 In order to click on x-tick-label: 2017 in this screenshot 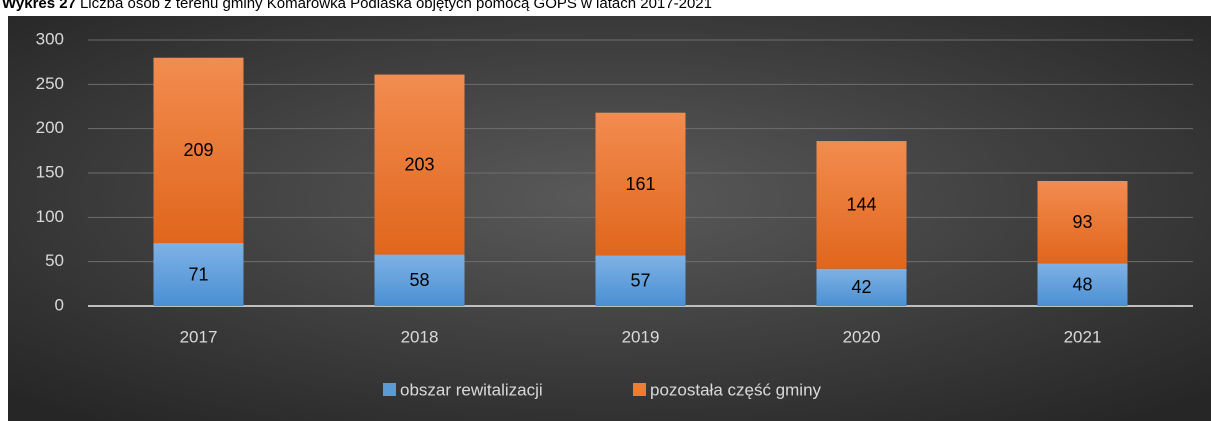, I will do `click(199, 336)`.